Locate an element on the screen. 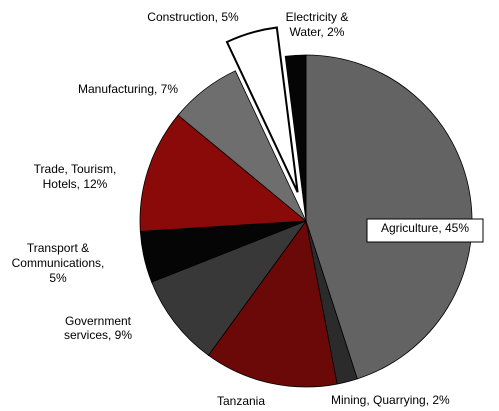 The width and height of the screenshot is (499, 411). slice-label-text: Electricity & Water, 2% is located at coordinates (317, 24).